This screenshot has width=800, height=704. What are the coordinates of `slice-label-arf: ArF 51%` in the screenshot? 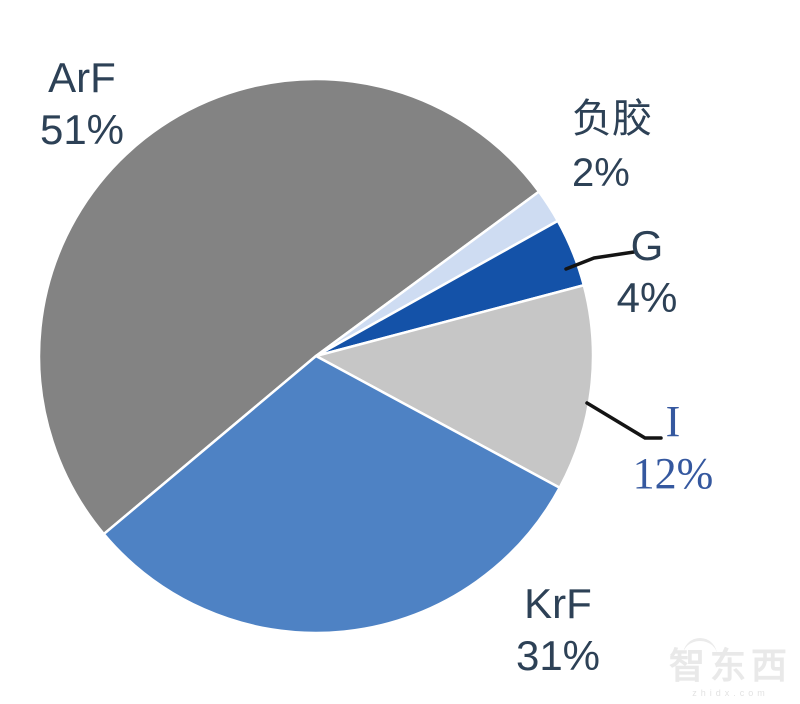 It's located at (82, 104).